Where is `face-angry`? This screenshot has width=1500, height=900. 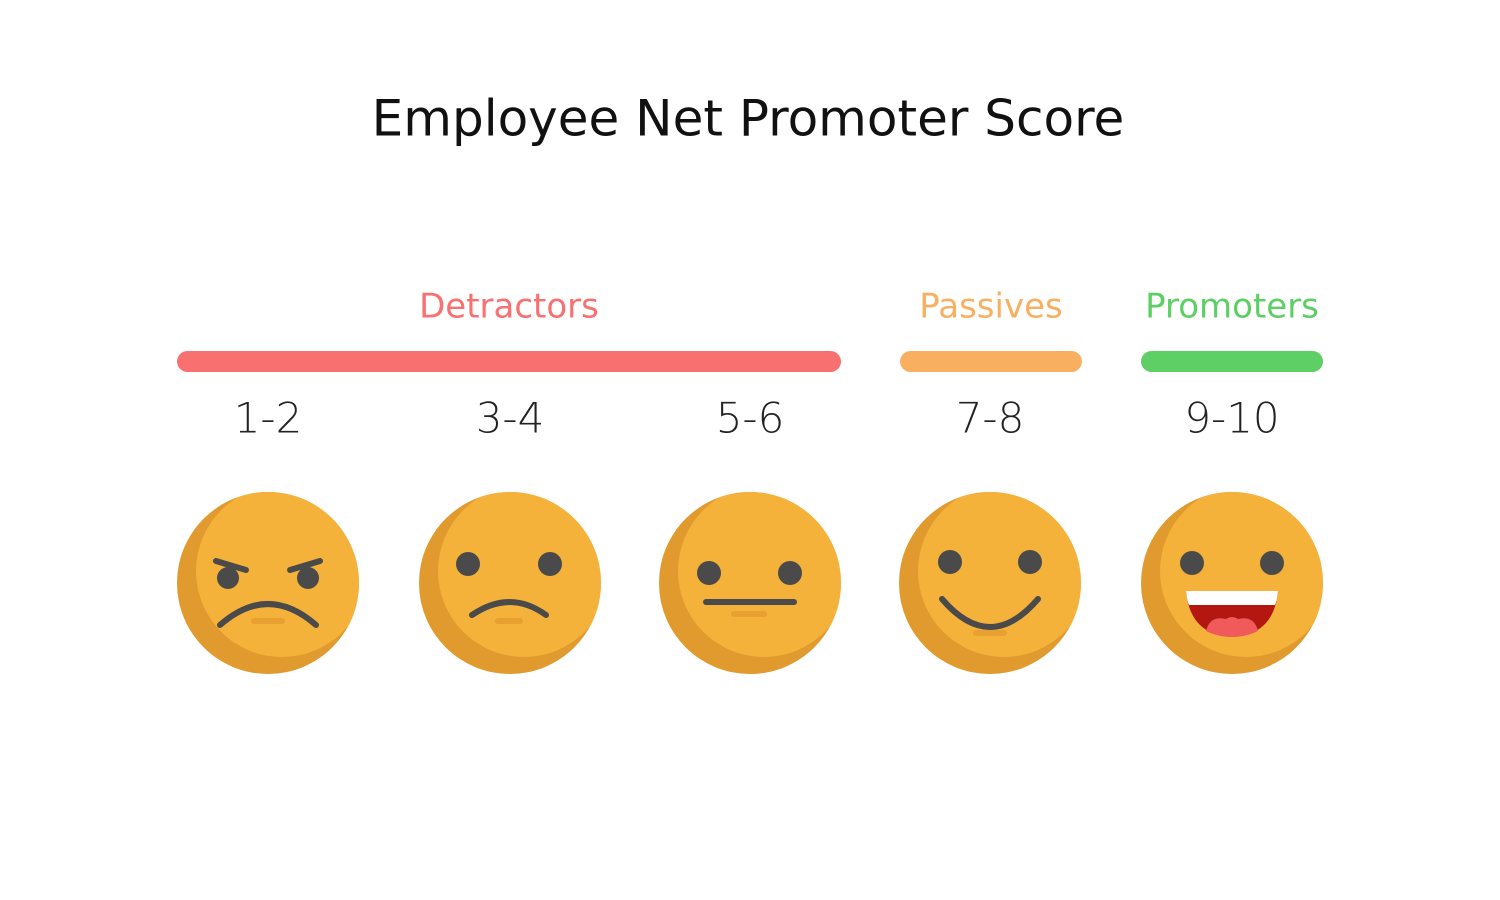
face-angry is located at coordinates (268, 583).